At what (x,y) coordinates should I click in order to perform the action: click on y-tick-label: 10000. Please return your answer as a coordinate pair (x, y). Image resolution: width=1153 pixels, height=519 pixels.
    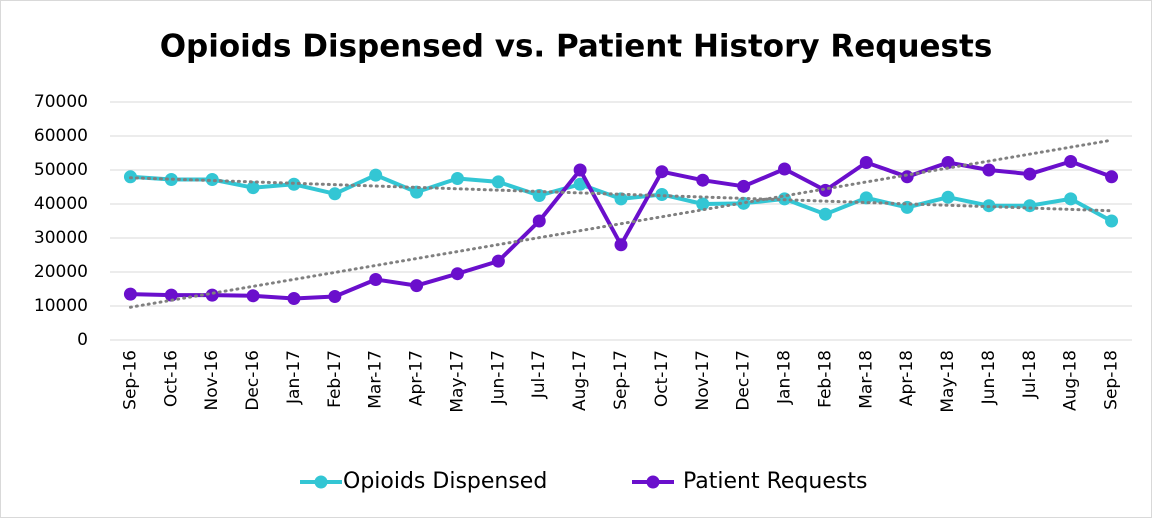
    Looking at the image, I should click on (61, 306).